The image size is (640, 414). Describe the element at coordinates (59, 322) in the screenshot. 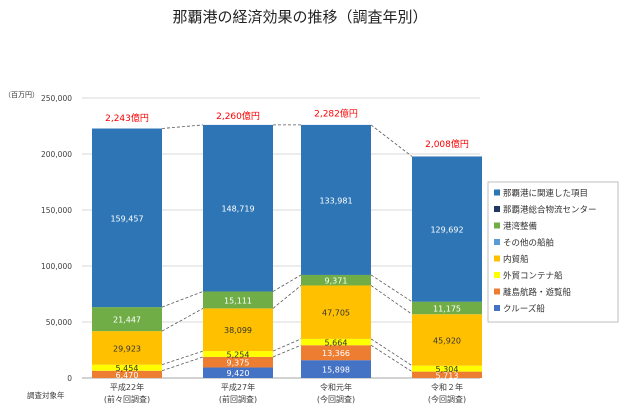

I see `y-tick-label: 50,000` at that location.